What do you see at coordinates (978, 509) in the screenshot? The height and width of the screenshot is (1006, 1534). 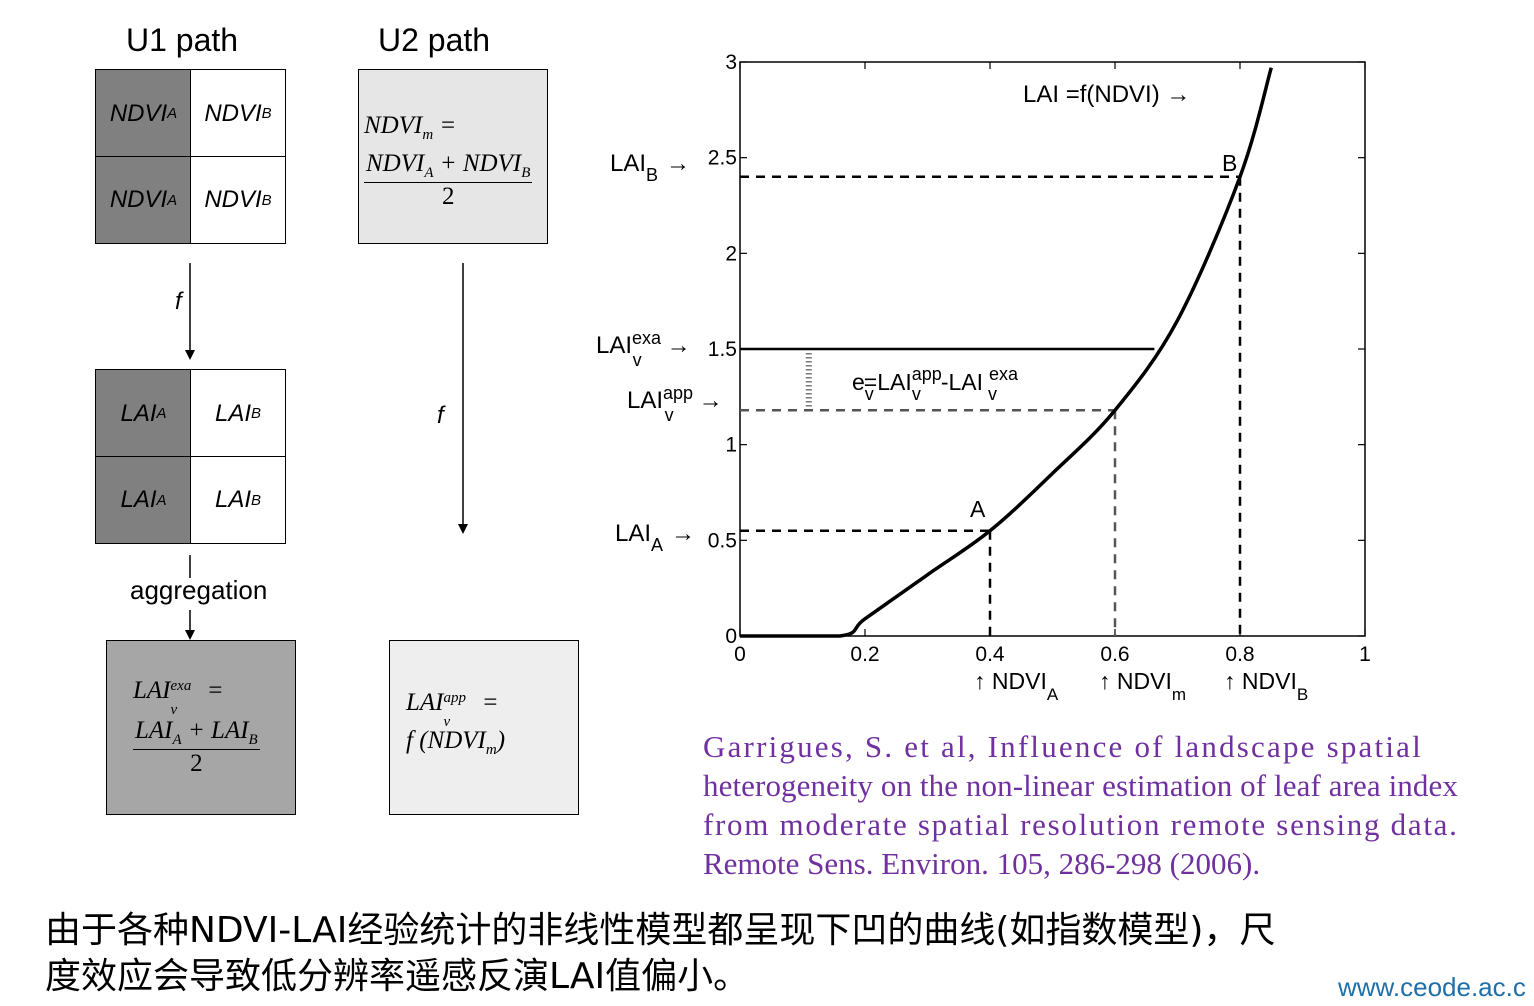 I see `point-a-label: A` at bounding box center [978, 509].